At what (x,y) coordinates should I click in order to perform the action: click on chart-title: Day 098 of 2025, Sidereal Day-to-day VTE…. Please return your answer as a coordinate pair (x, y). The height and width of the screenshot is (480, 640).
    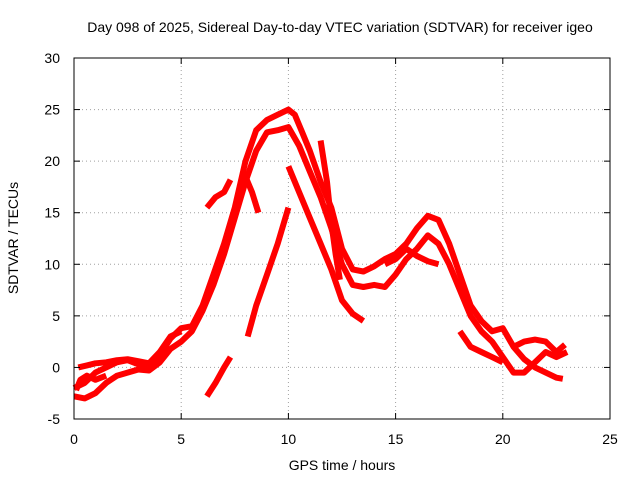
    Looking at the image, I should click on (340, 27).